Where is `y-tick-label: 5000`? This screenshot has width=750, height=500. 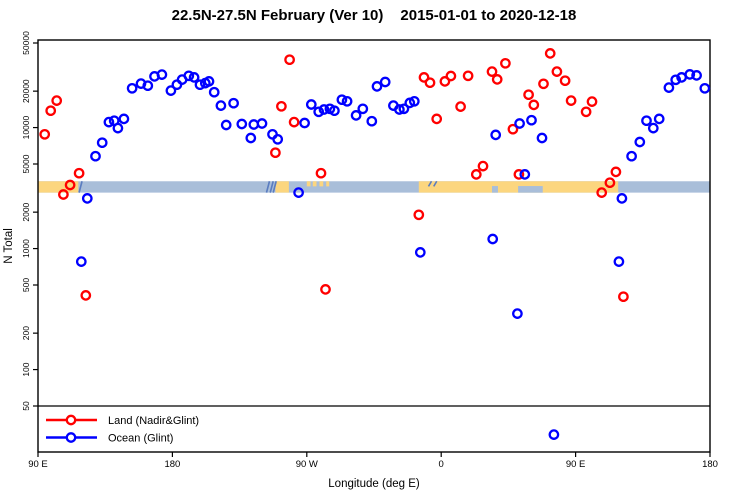
y-tick-label: 5000 is located at coordinates (26, 163).